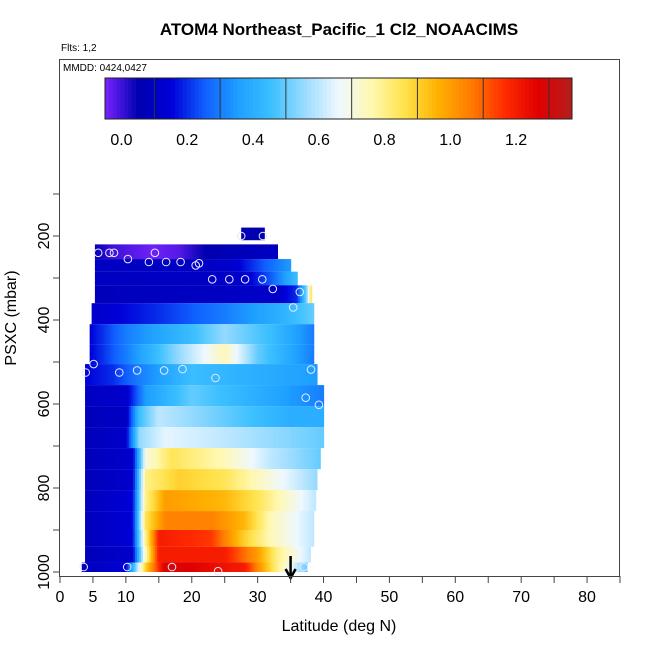 The width and height of the screenshot is (650, 650). I want to click on x-axis: 0 5 10 20 30 40 50 60 70 80, so click(338, 591).